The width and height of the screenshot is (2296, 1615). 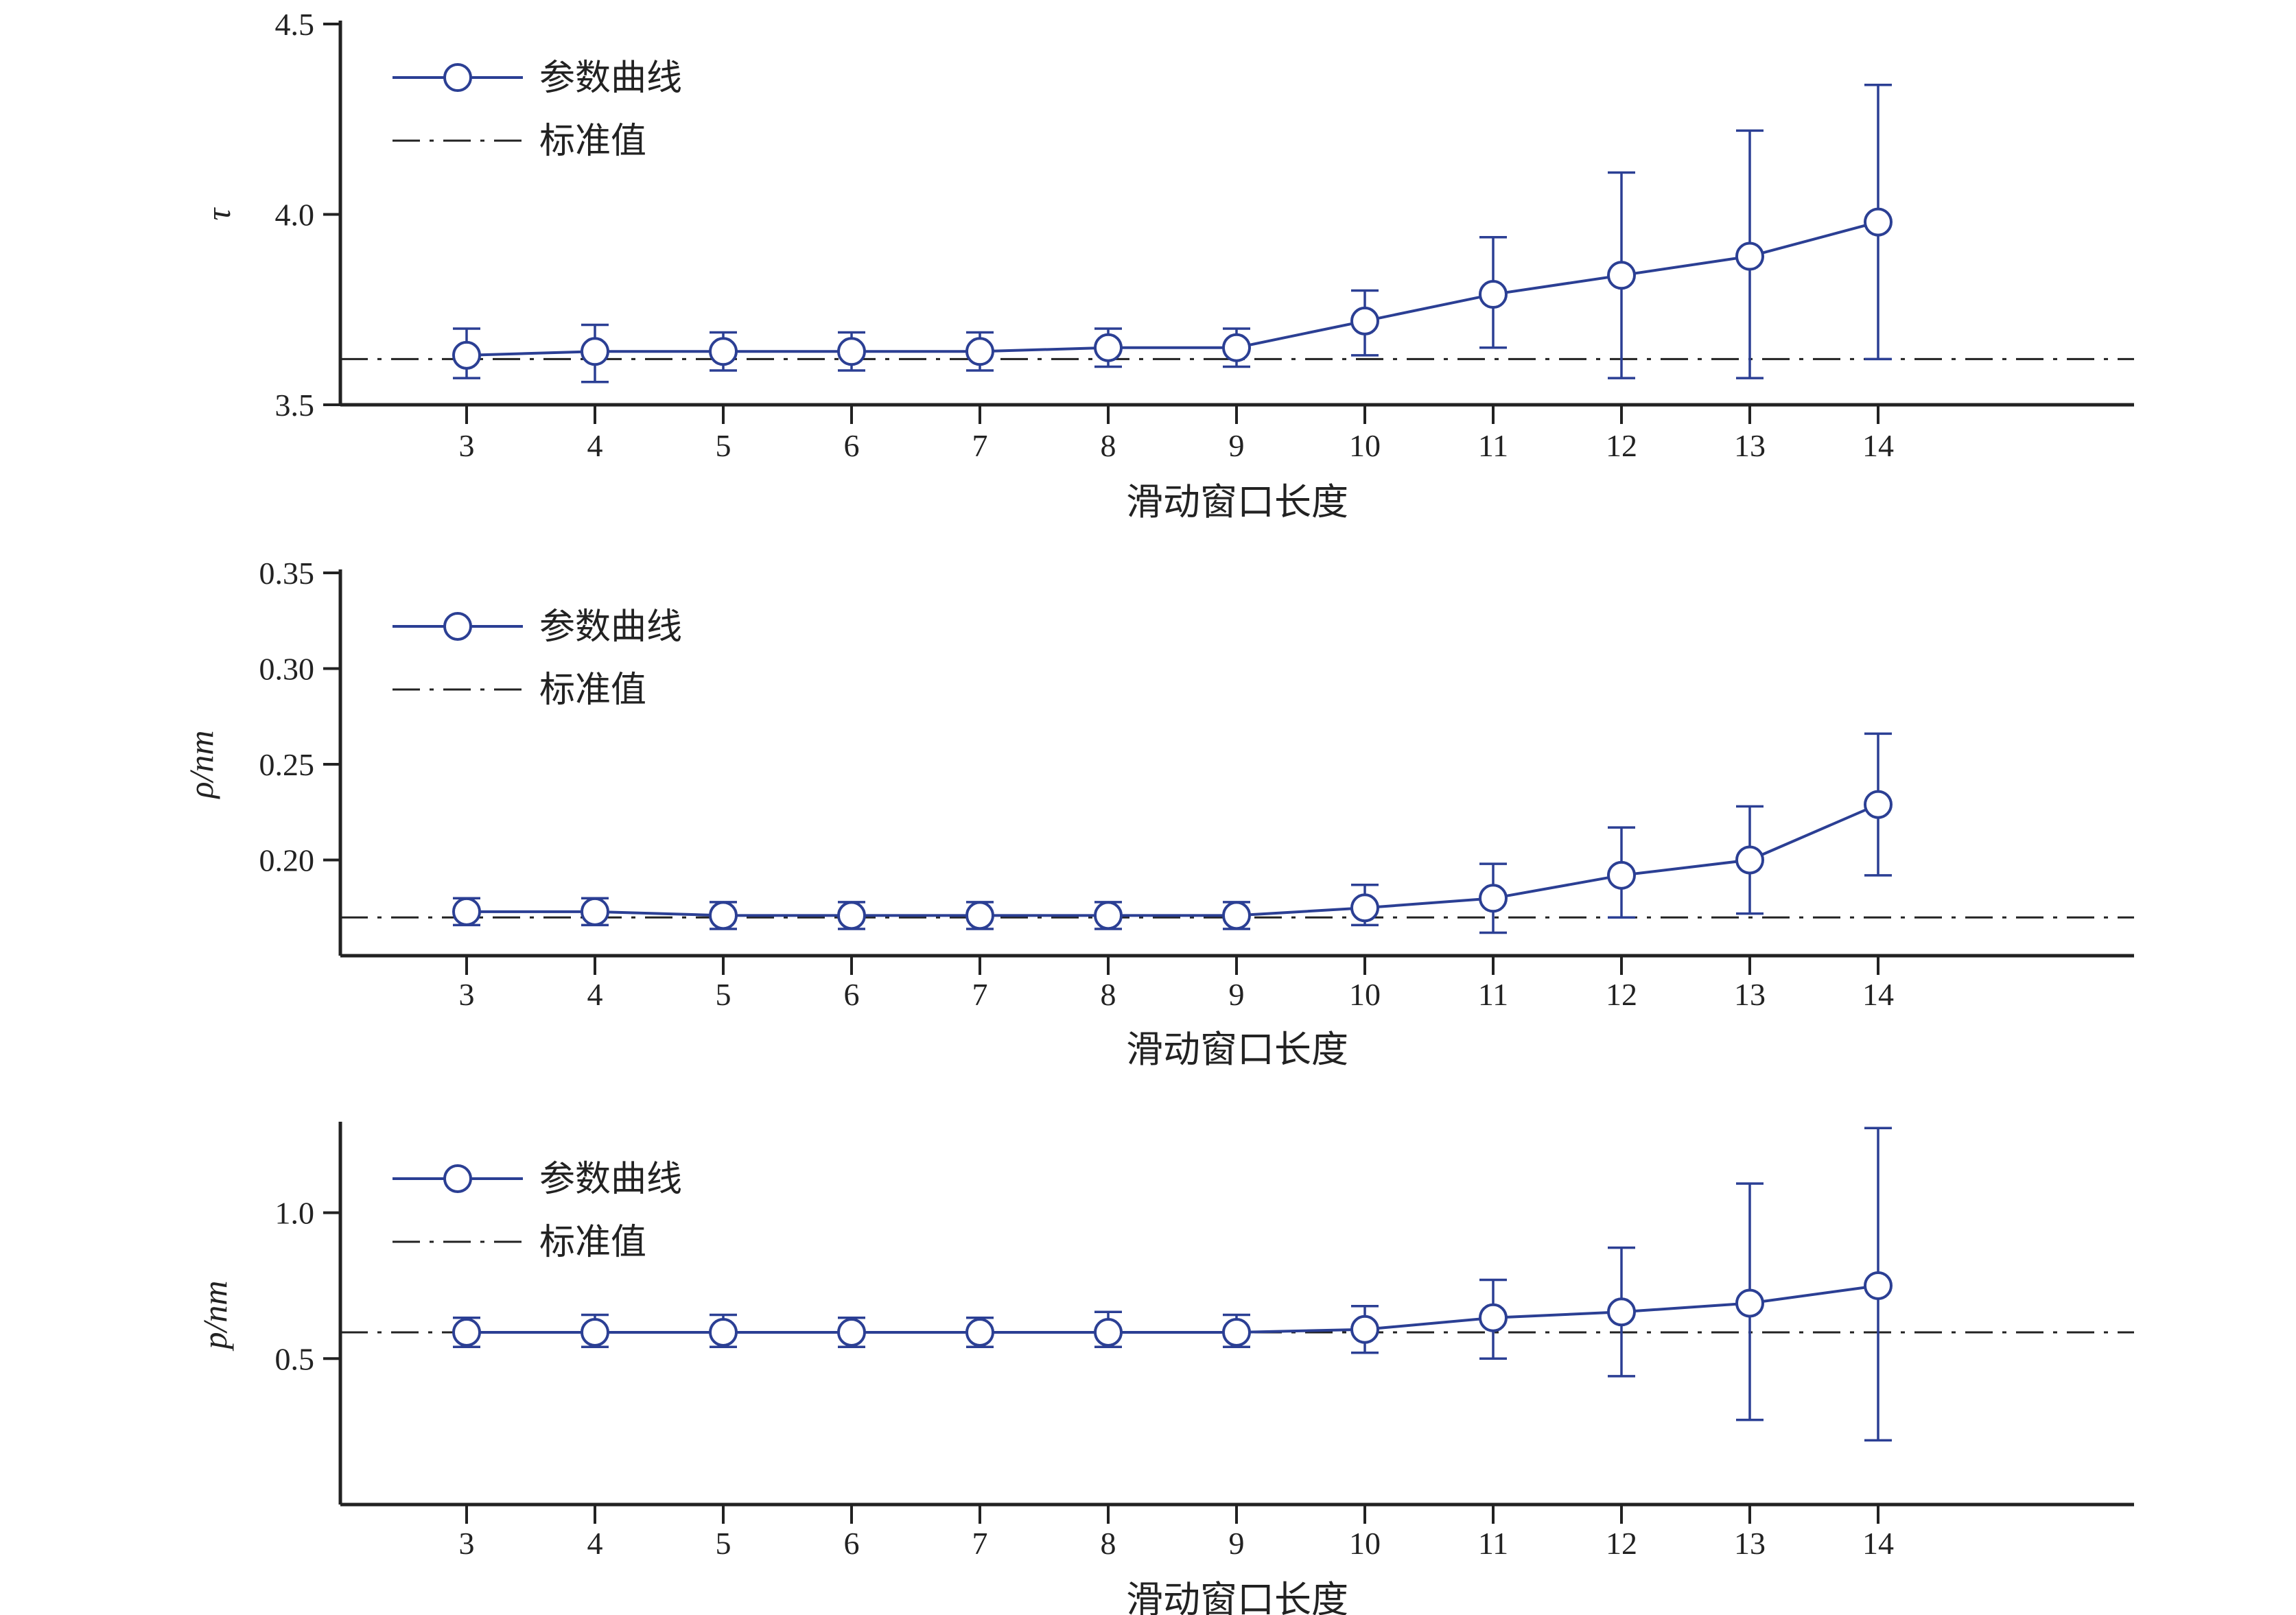 I want to click on y-axis-label: τ, so click(x=218, y=213).